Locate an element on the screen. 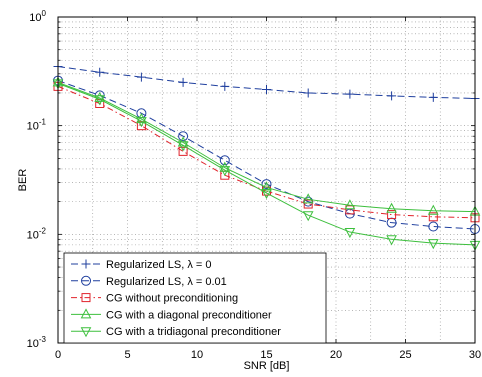 This screenshot has width=482, height=377. legend-label: CG with a diagonal preconditioner is located at coordinates (189, 315).